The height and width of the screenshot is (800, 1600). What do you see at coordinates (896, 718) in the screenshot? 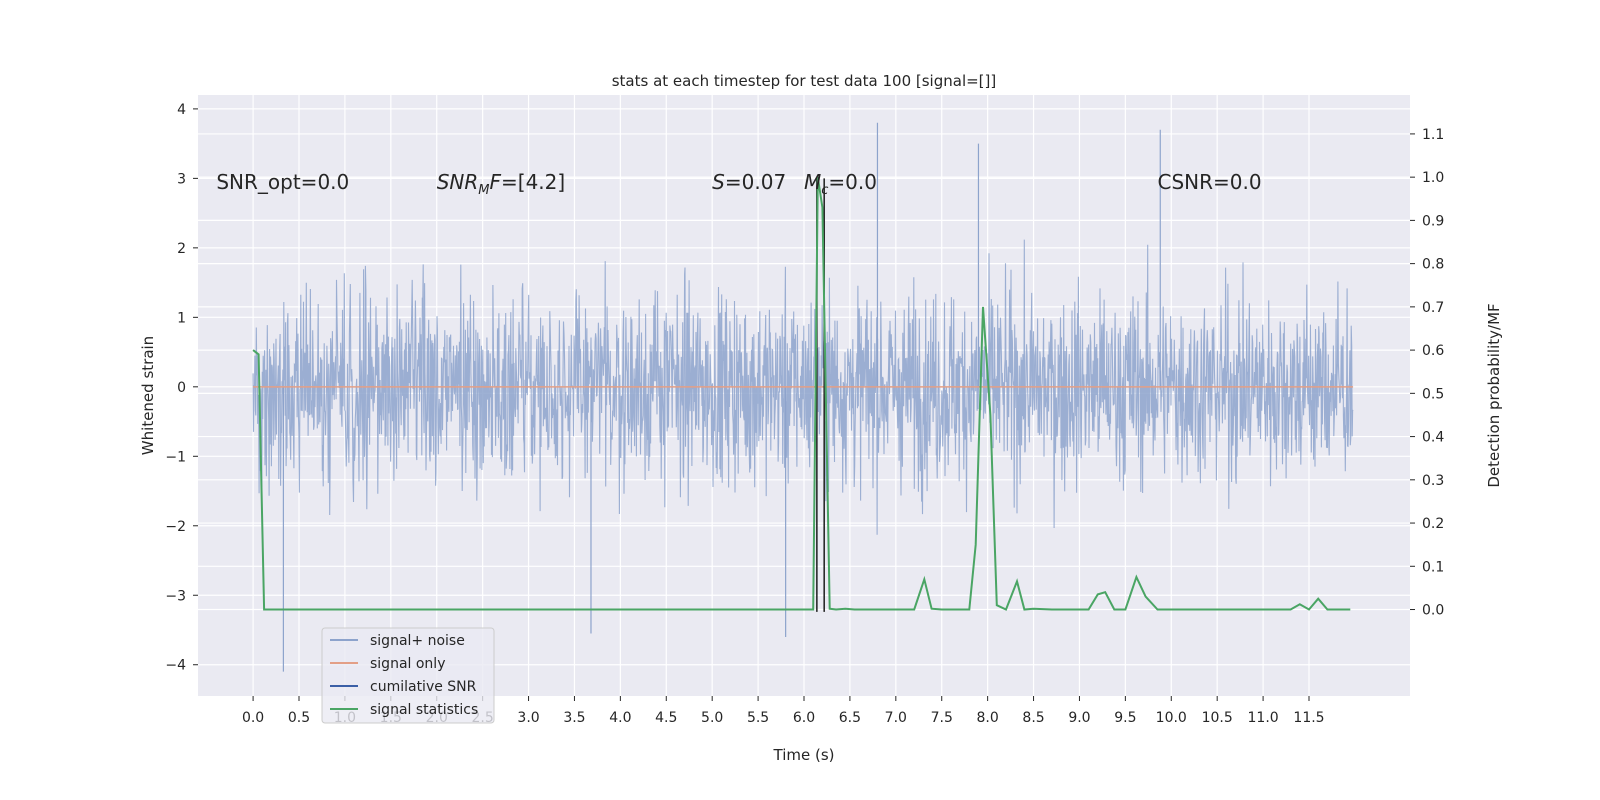
I see `x-tick-label: 7.0` at bounding box center [896, 718].